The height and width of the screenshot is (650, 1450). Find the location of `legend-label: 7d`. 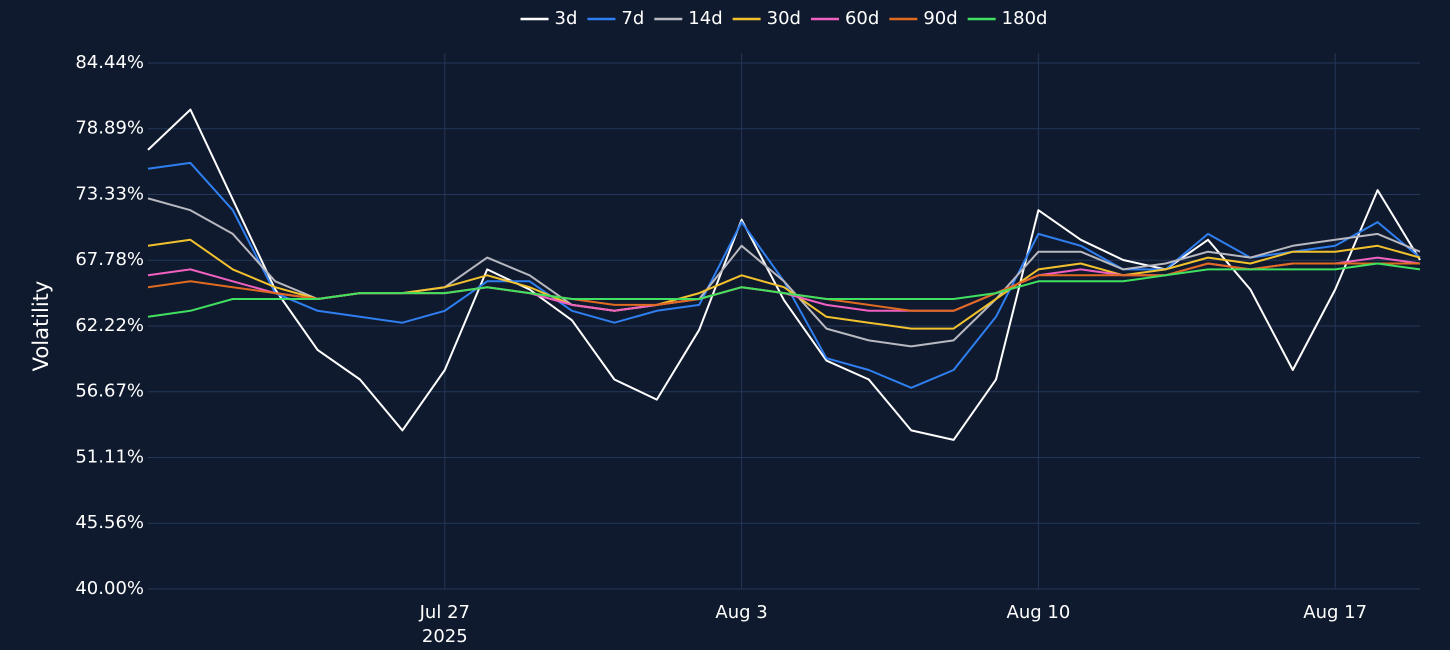

legend-label: 7d is located at coordinates (632, 18).